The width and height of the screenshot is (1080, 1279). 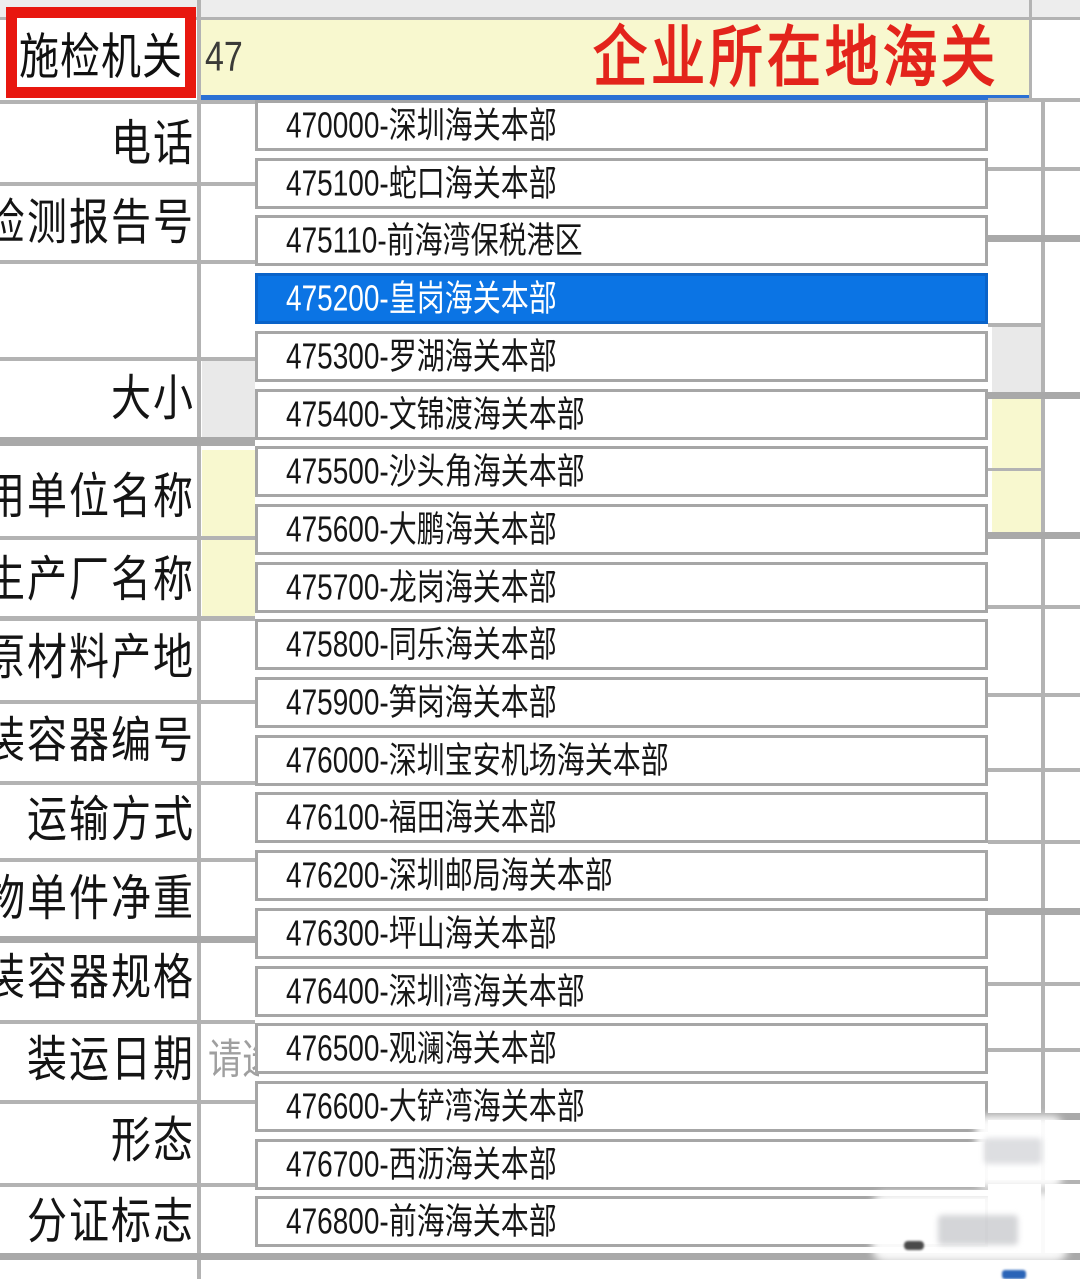 What do you see at coordinates (97, 223) in the screenshot?
I see `field-label-test-report-no: 检测报告号` at bounding box center [97, 223].